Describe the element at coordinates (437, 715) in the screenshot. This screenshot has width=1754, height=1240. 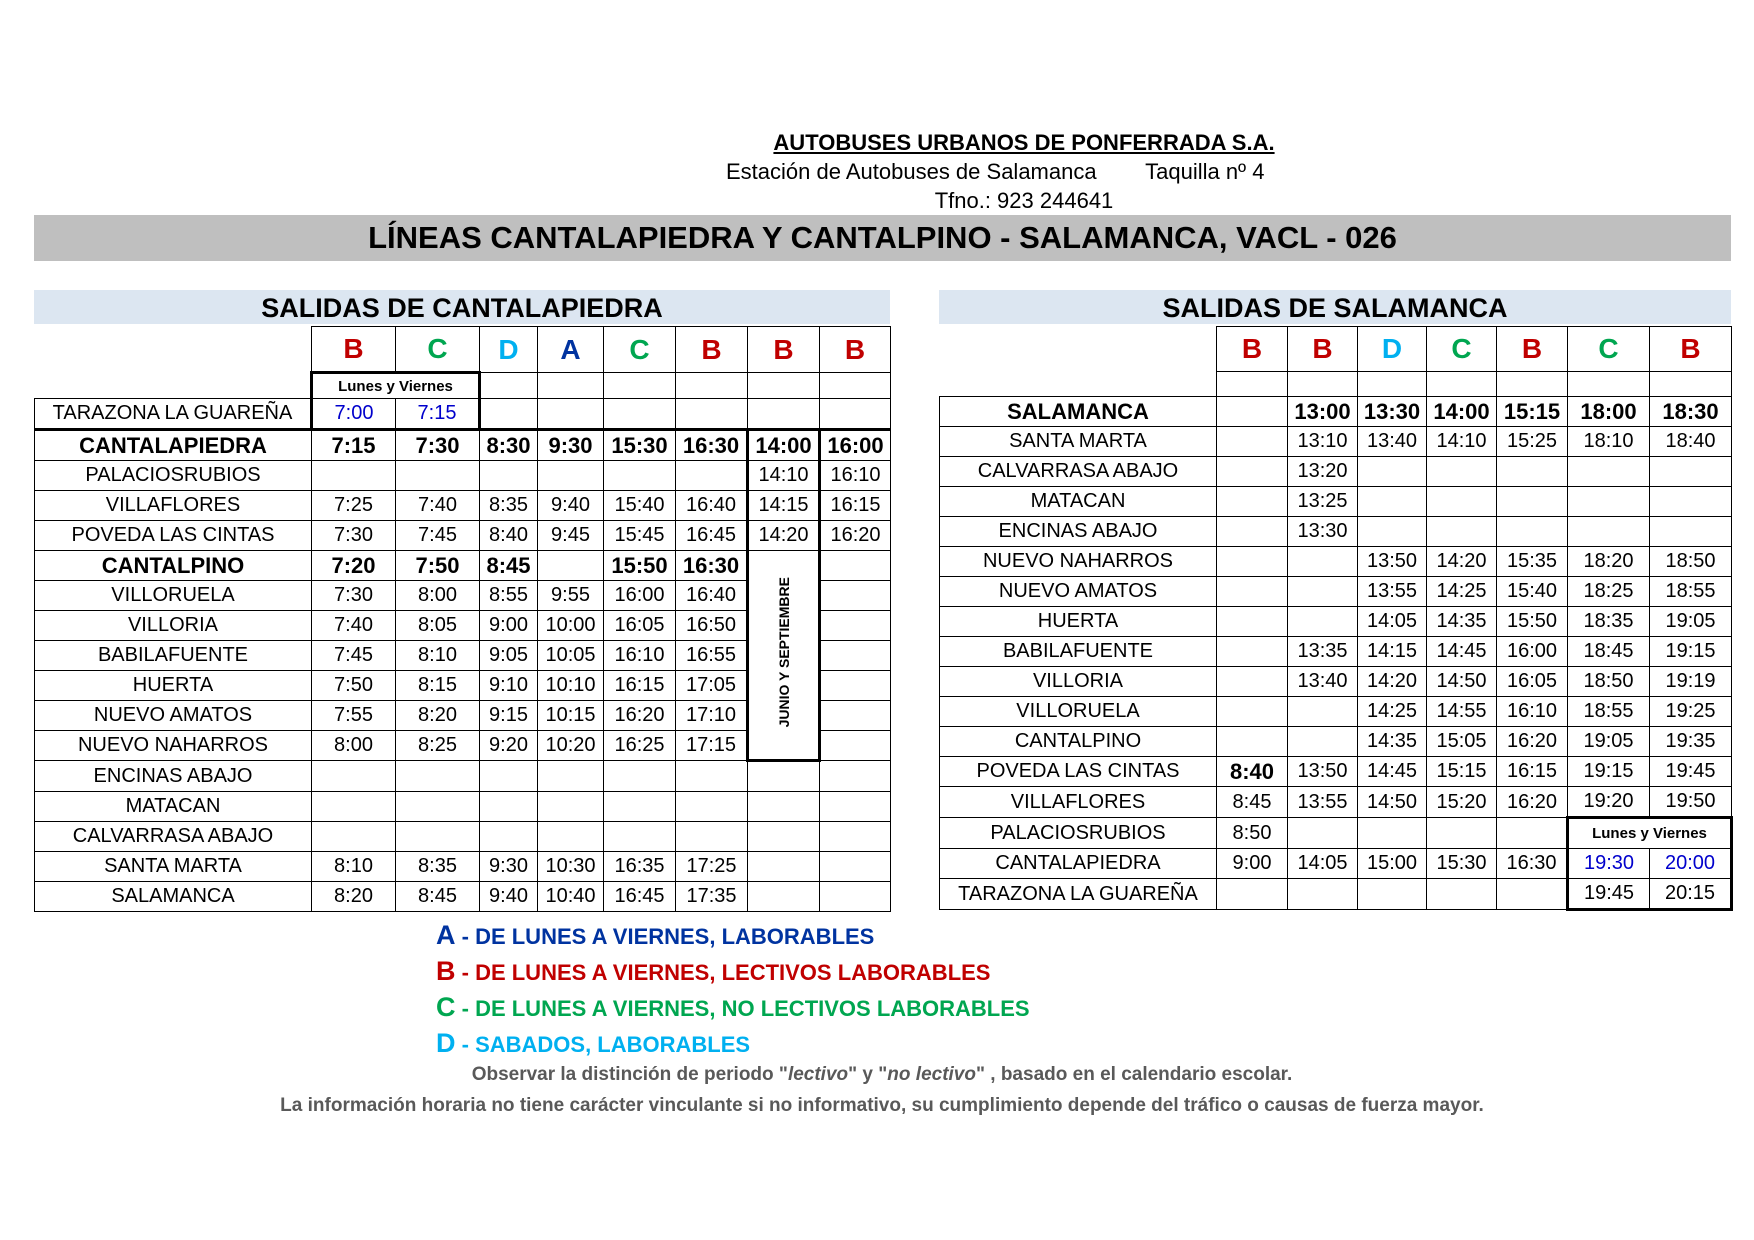
I see `departure-time: 8:20` at that location.